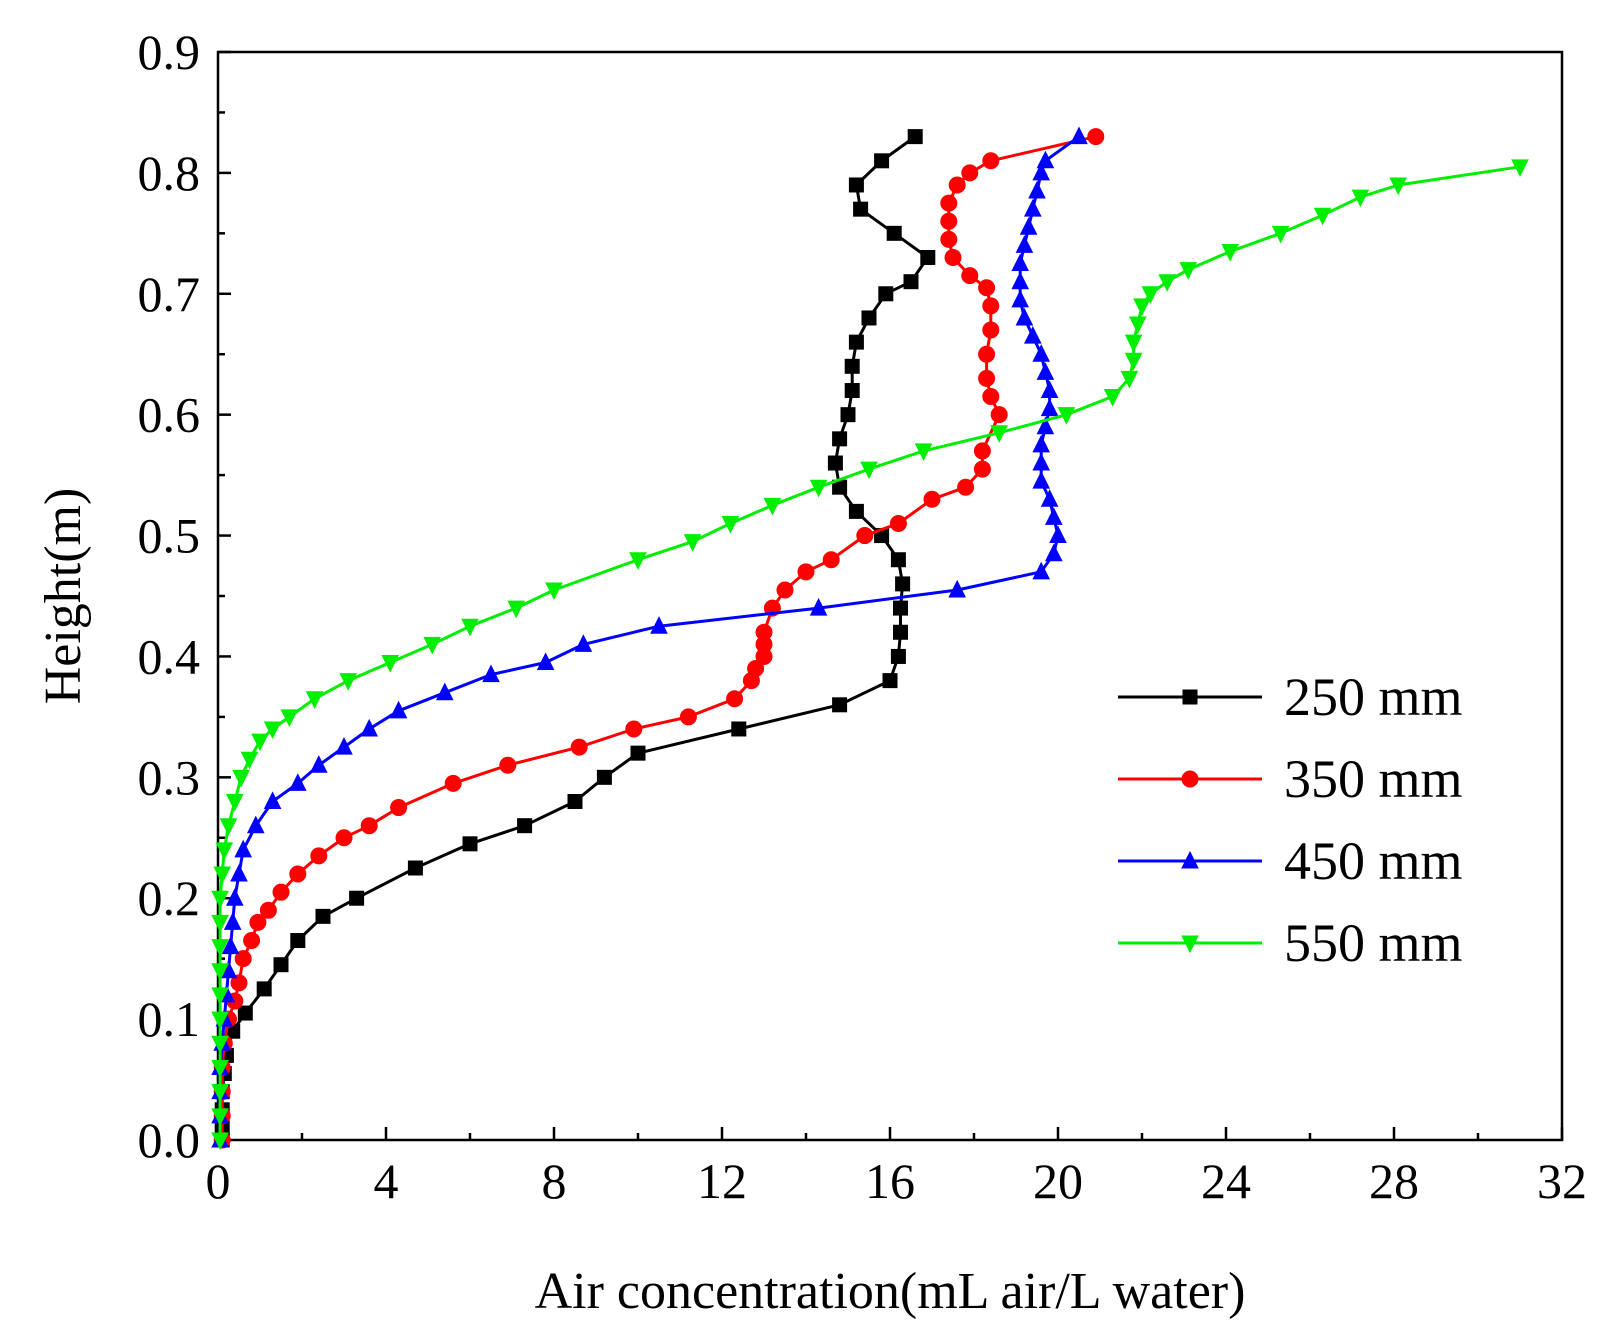 The width and height of the screenshot is (1613, 1338). I want to click on x-tick-label: 8, so click(554, 1181).